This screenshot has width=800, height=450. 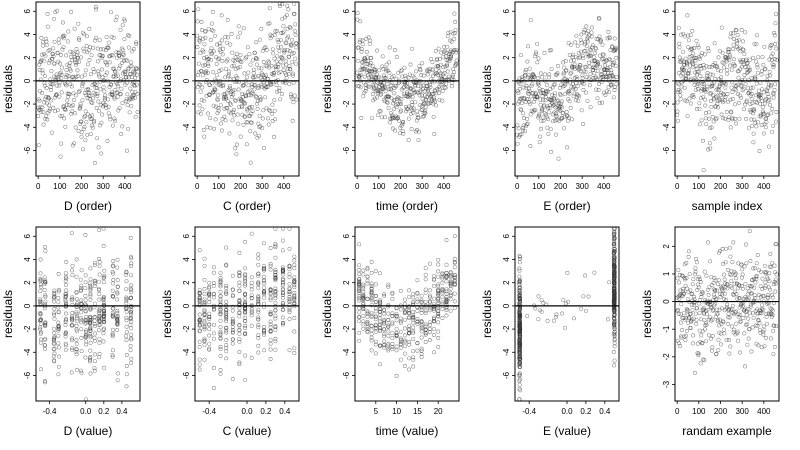 What do you see at coordinates (60, 186) in the screenshot?
I see `x-tick-label: 100` at bounding box center [60, 186].